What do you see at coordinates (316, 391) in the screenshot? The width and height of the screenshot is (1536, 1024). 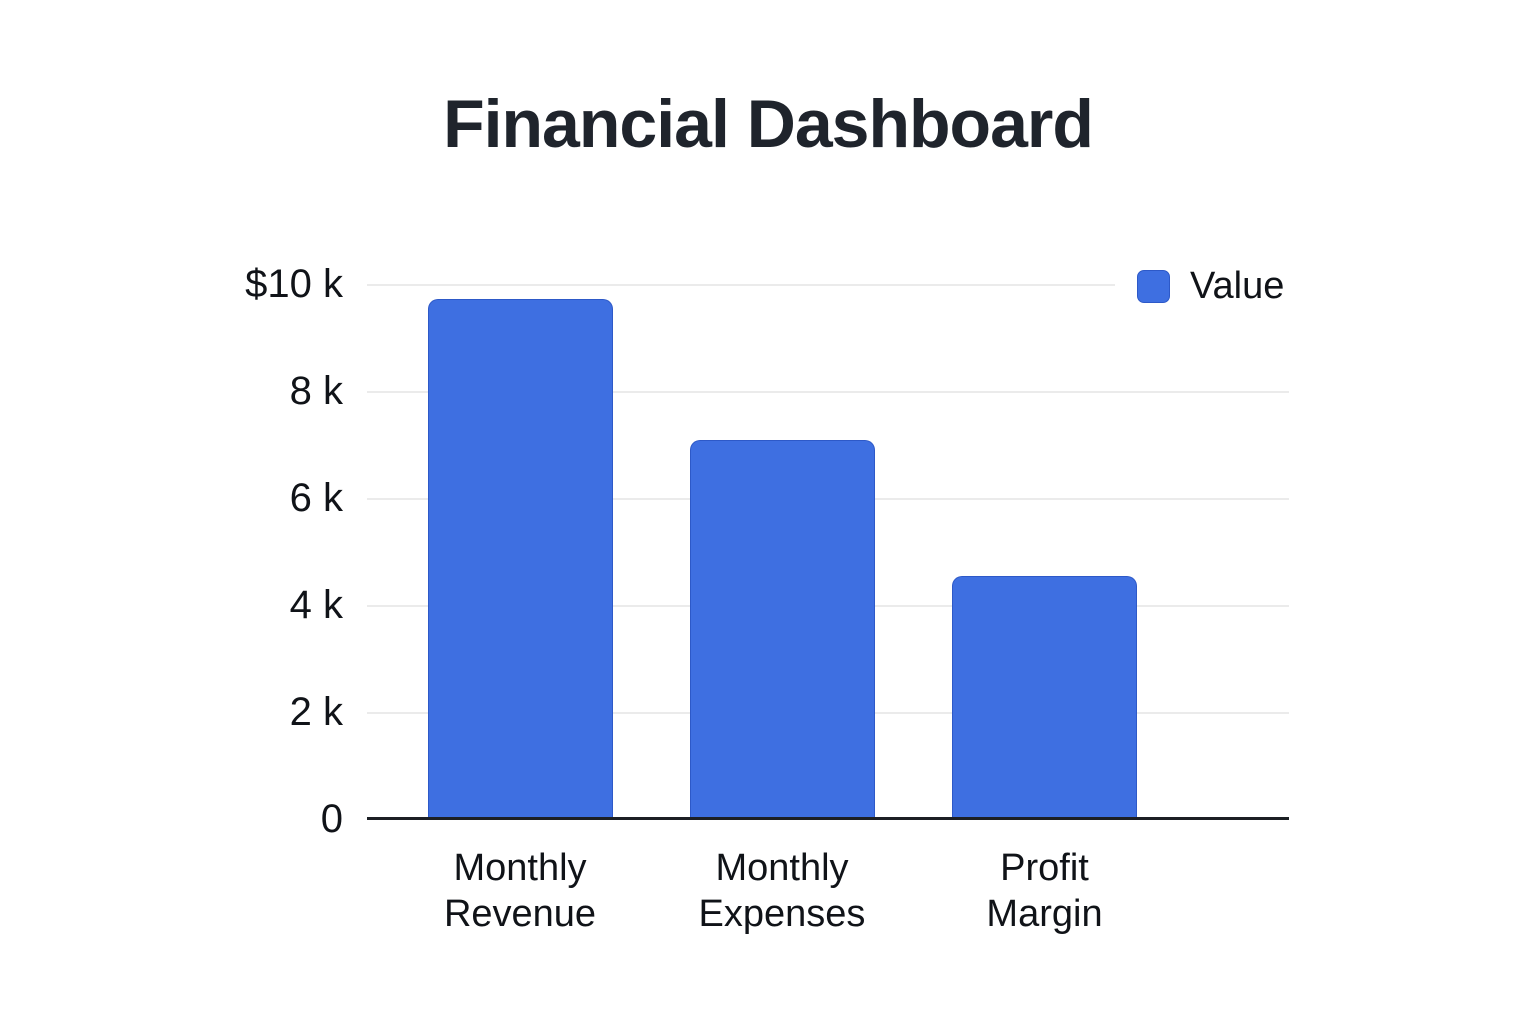 I see `y-tick-label-8000: 8 k` at bounding box center [316, 391].